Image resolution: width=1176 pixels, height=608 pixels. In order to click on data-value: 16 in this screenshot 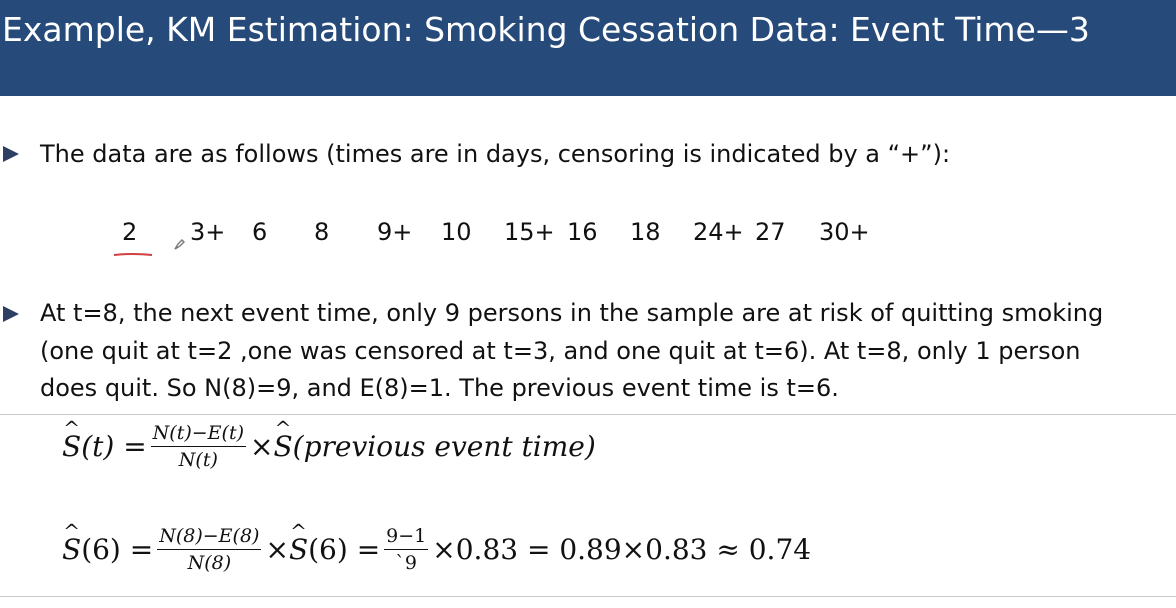, I will do `click(582, 232)`.